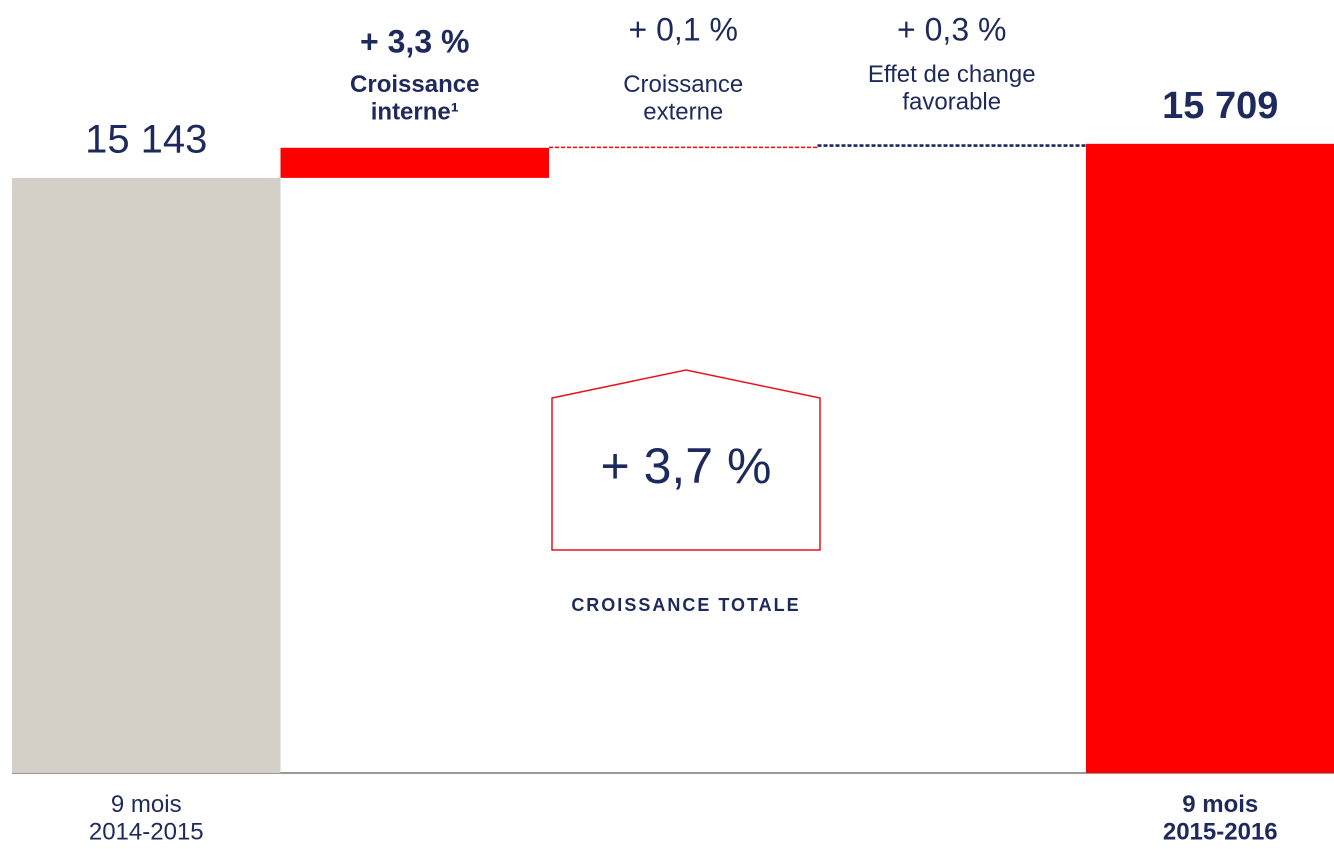 Image resolution: width=1334 pixels, height=849 pixels. I want to click on total-caption: CROISSANCE TOTALE, so click(685, 605).